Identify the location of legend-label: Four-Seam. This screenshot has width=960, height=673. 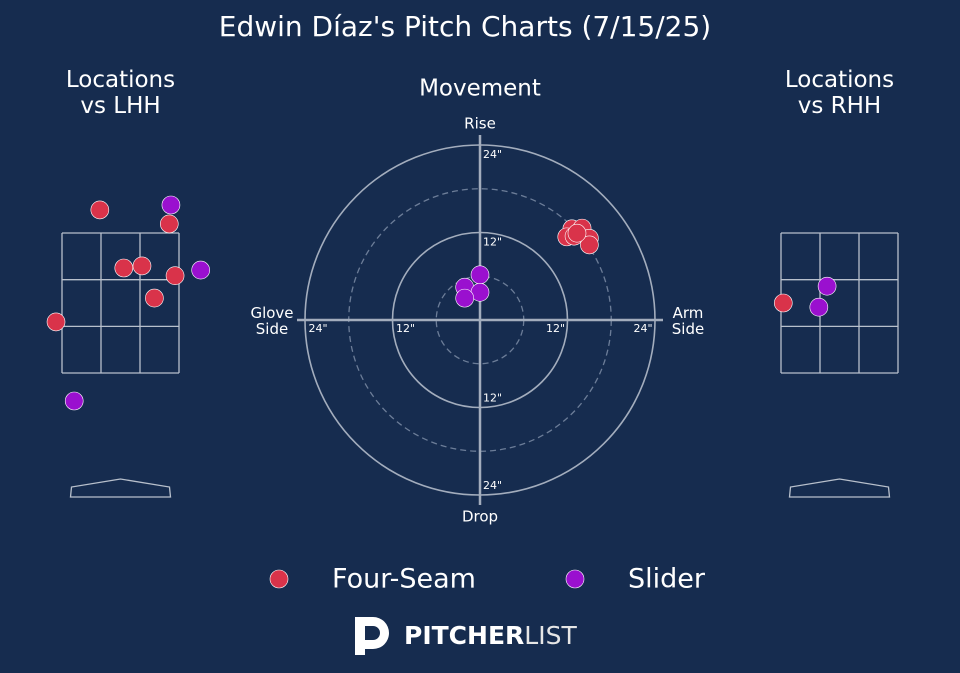
(404, 579).